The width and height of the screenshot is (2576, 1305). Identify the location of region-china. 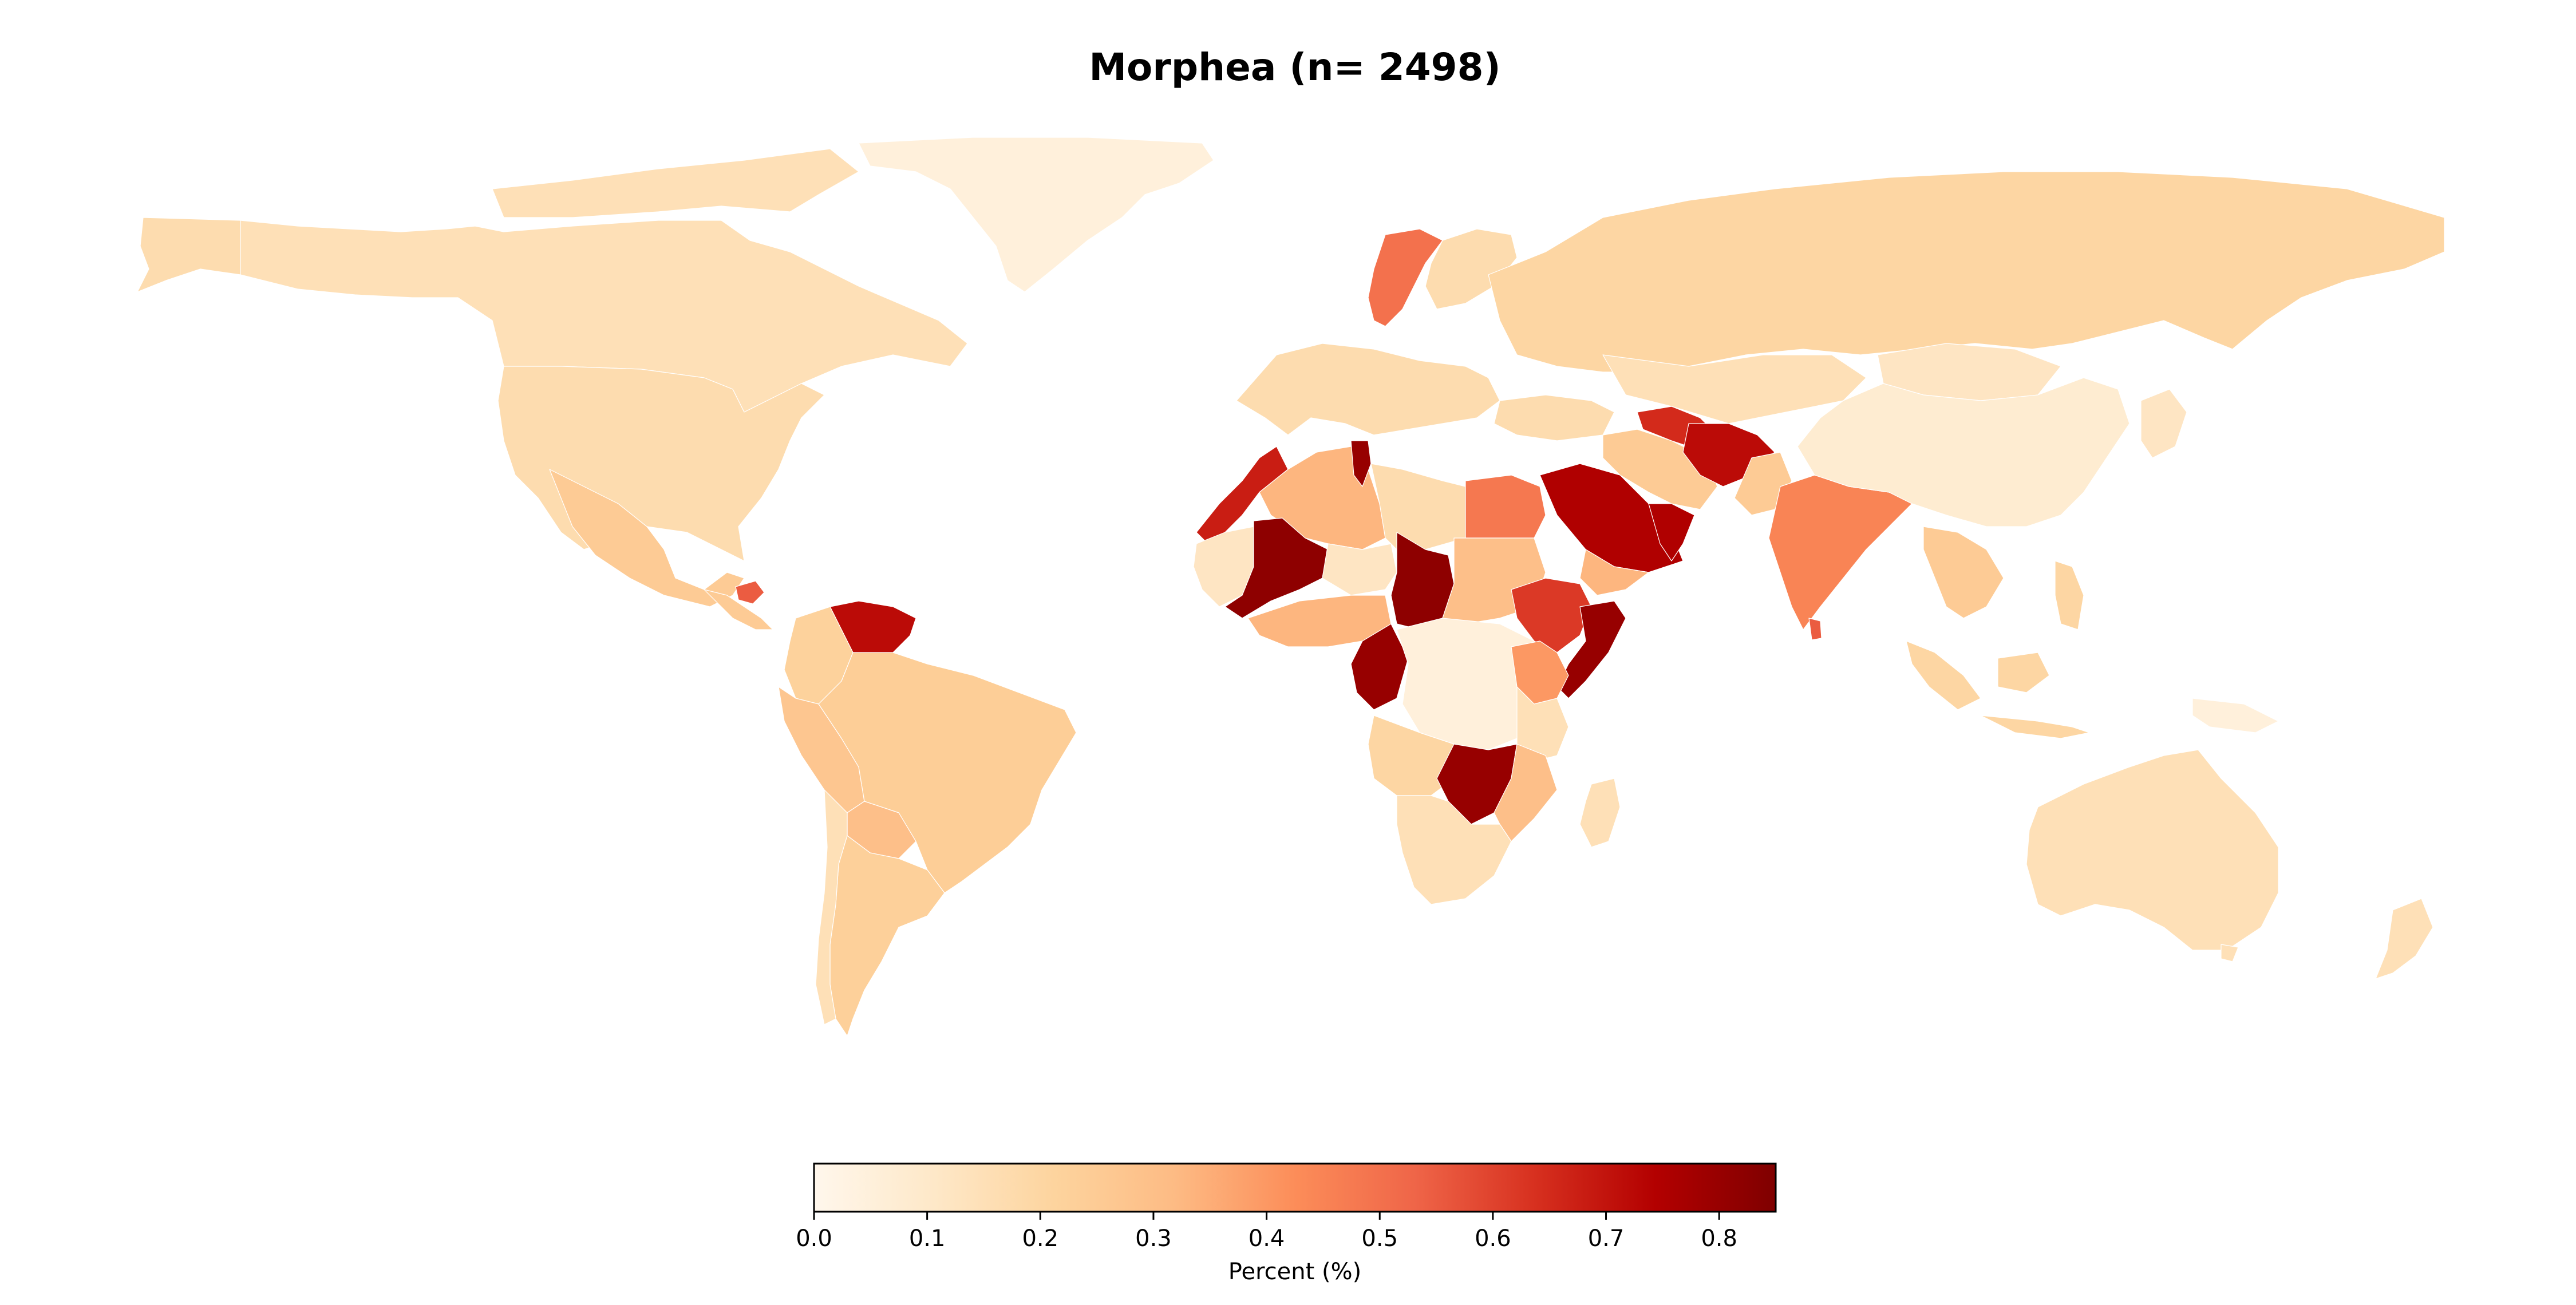
(1963, 452).